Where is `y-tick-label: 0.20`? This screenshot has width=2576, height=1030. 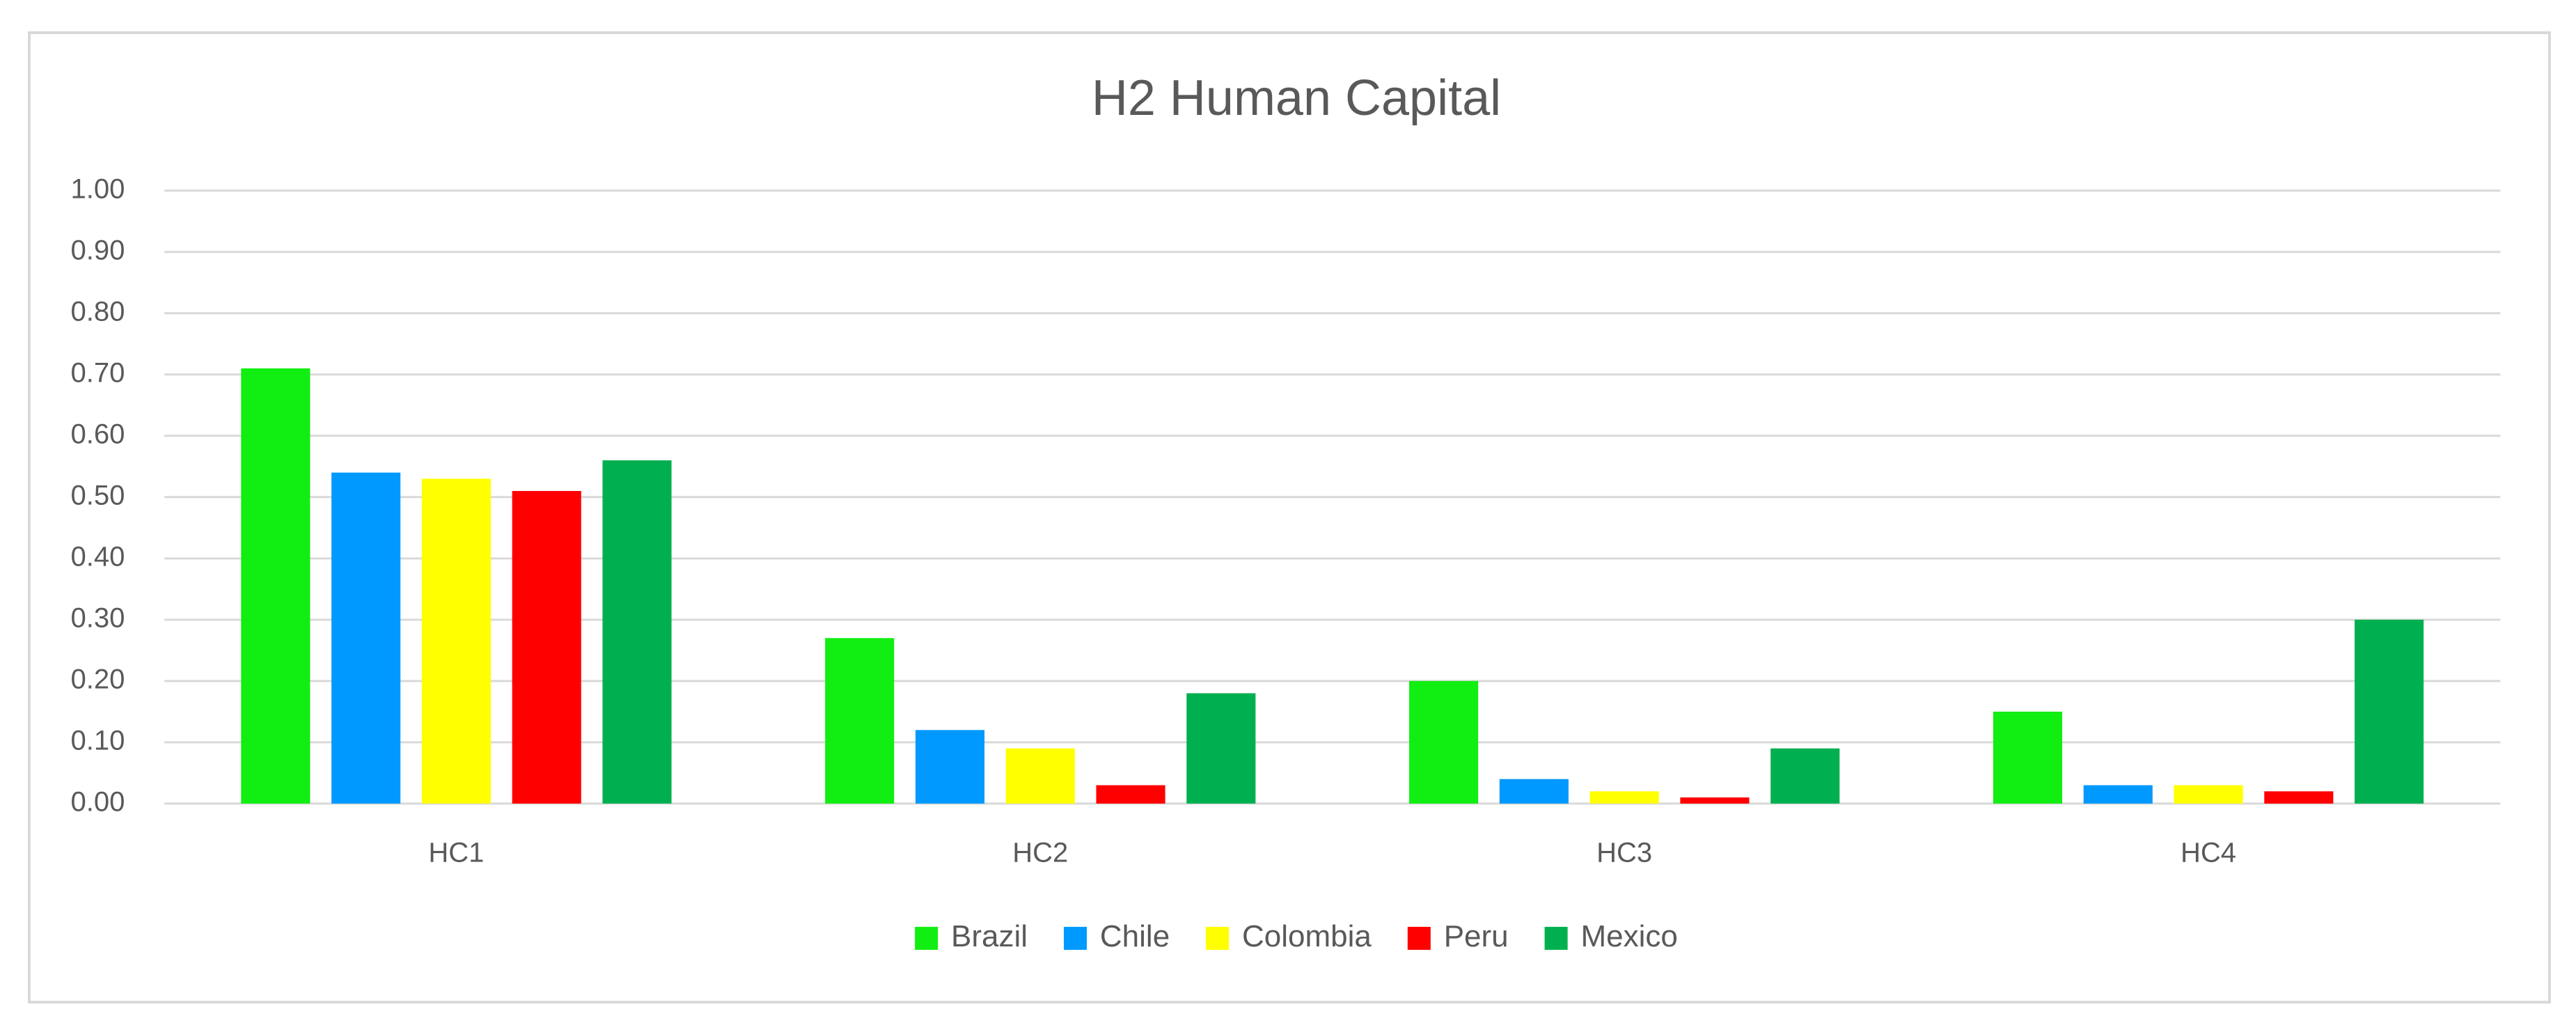 y-tick-label: 0.20 is located at coordinates (97, 679).